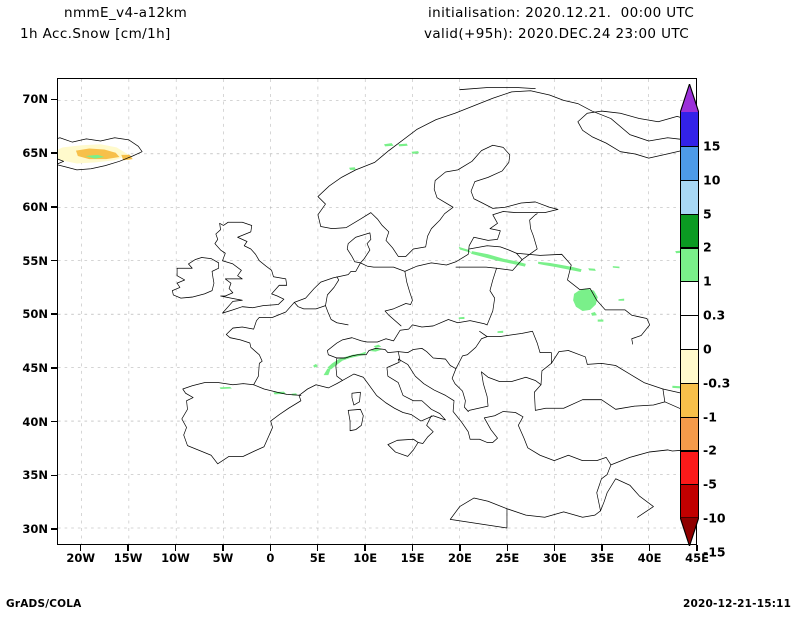 This screenshot has height=618, width=800. What do you see at coordinates (707, 213) in the screenshot?
I see `colorbar-tick-label: 5` at bounding box center [707, 213].